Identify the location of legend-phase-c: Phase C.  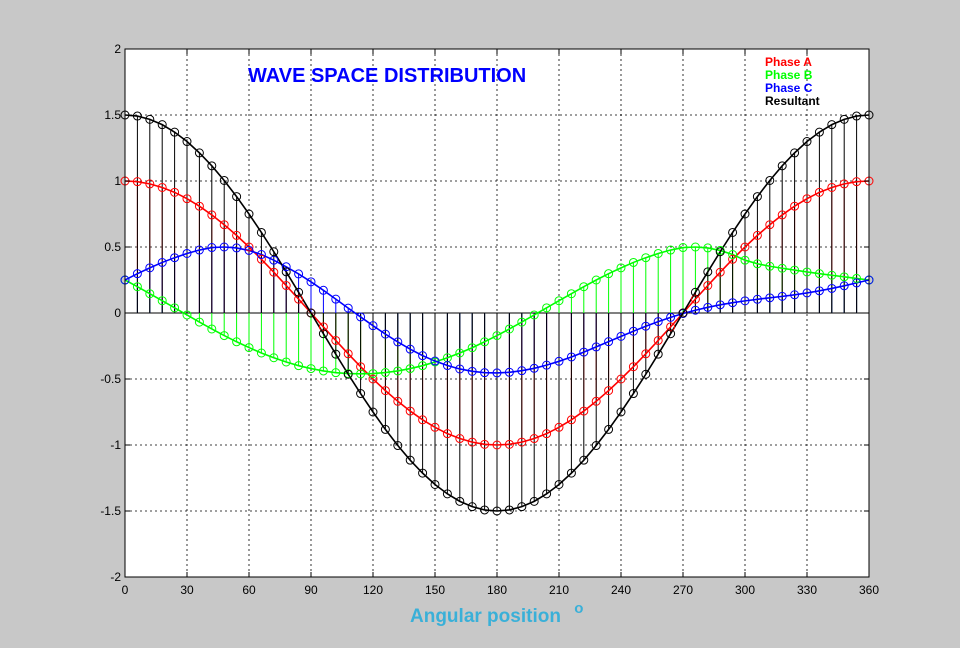
(789, 88).